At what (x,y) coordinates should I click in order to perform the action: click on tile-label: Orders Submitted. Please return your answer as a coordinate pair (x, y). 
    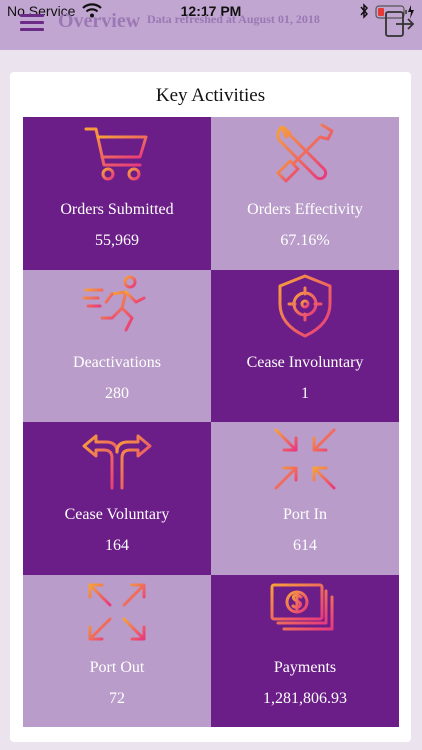
    Looking at the image, I should click on (117, 209).